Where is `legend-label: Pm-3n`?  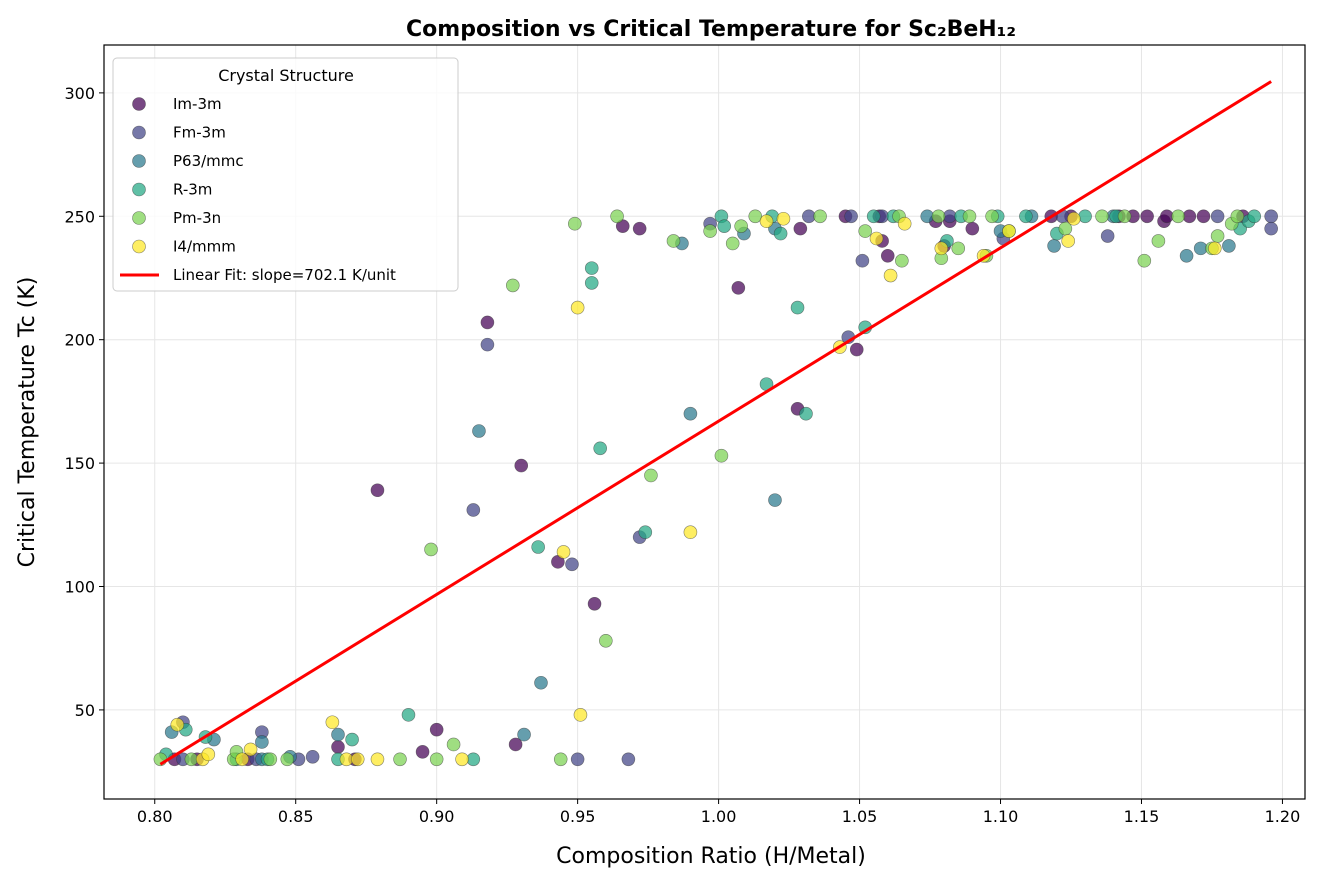
legend-label: Pm-3n is located at coordinates (197, 218).